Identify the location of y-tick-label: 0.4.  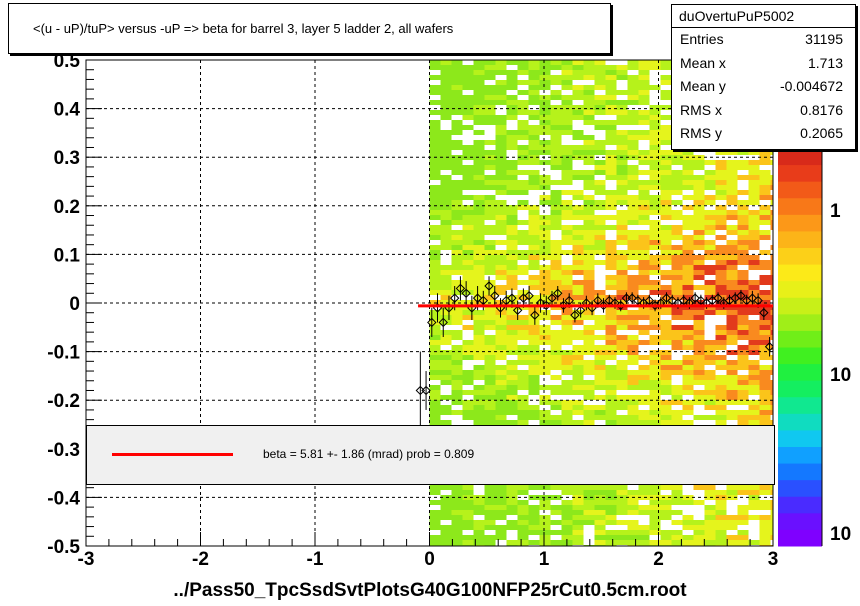
(67, 110).